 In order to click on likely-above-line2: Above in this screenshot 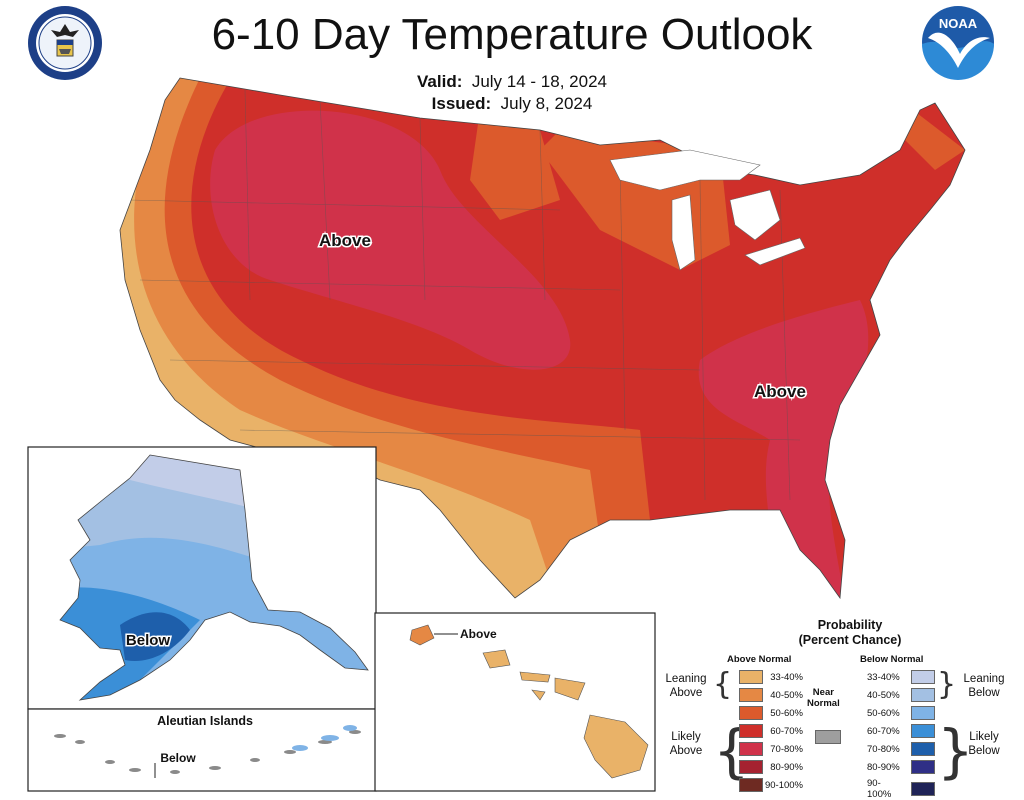, I will do `click(686, 751)`.